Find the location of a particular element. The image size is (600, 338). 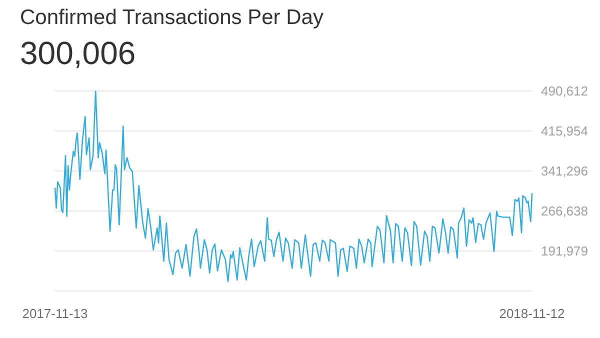

x-tick-label: 2018-11-12 is located at coordinates (532, 313).